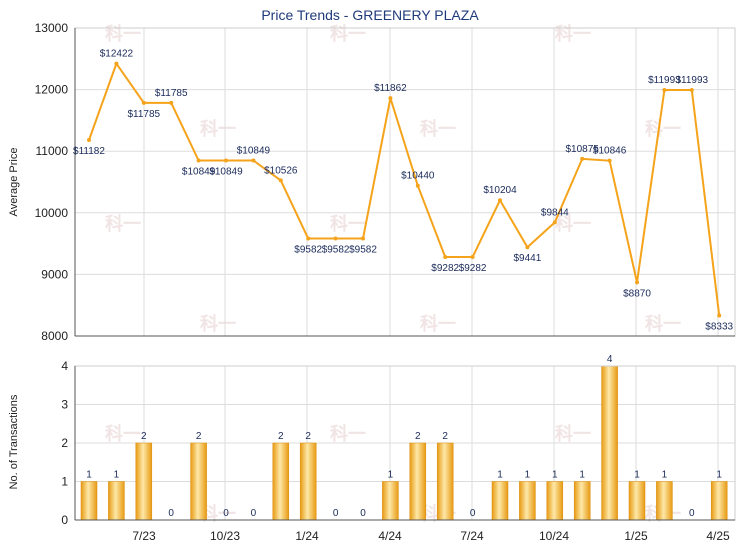 The height and width of the screenshot is (555, 740). I want to click on y-tick-label-transactions: 1, so click(64, 482).